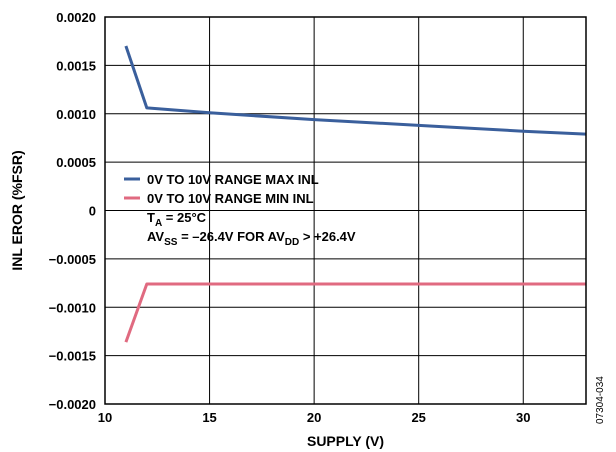  I want to click on y-tick-label: −0.0015, so click(72, 356).